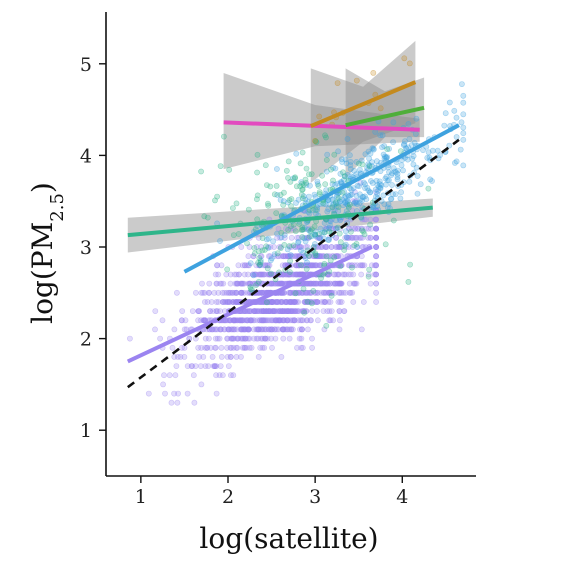 The image size is (569, 567). I want to click on confidence-band, so click(385, 123).